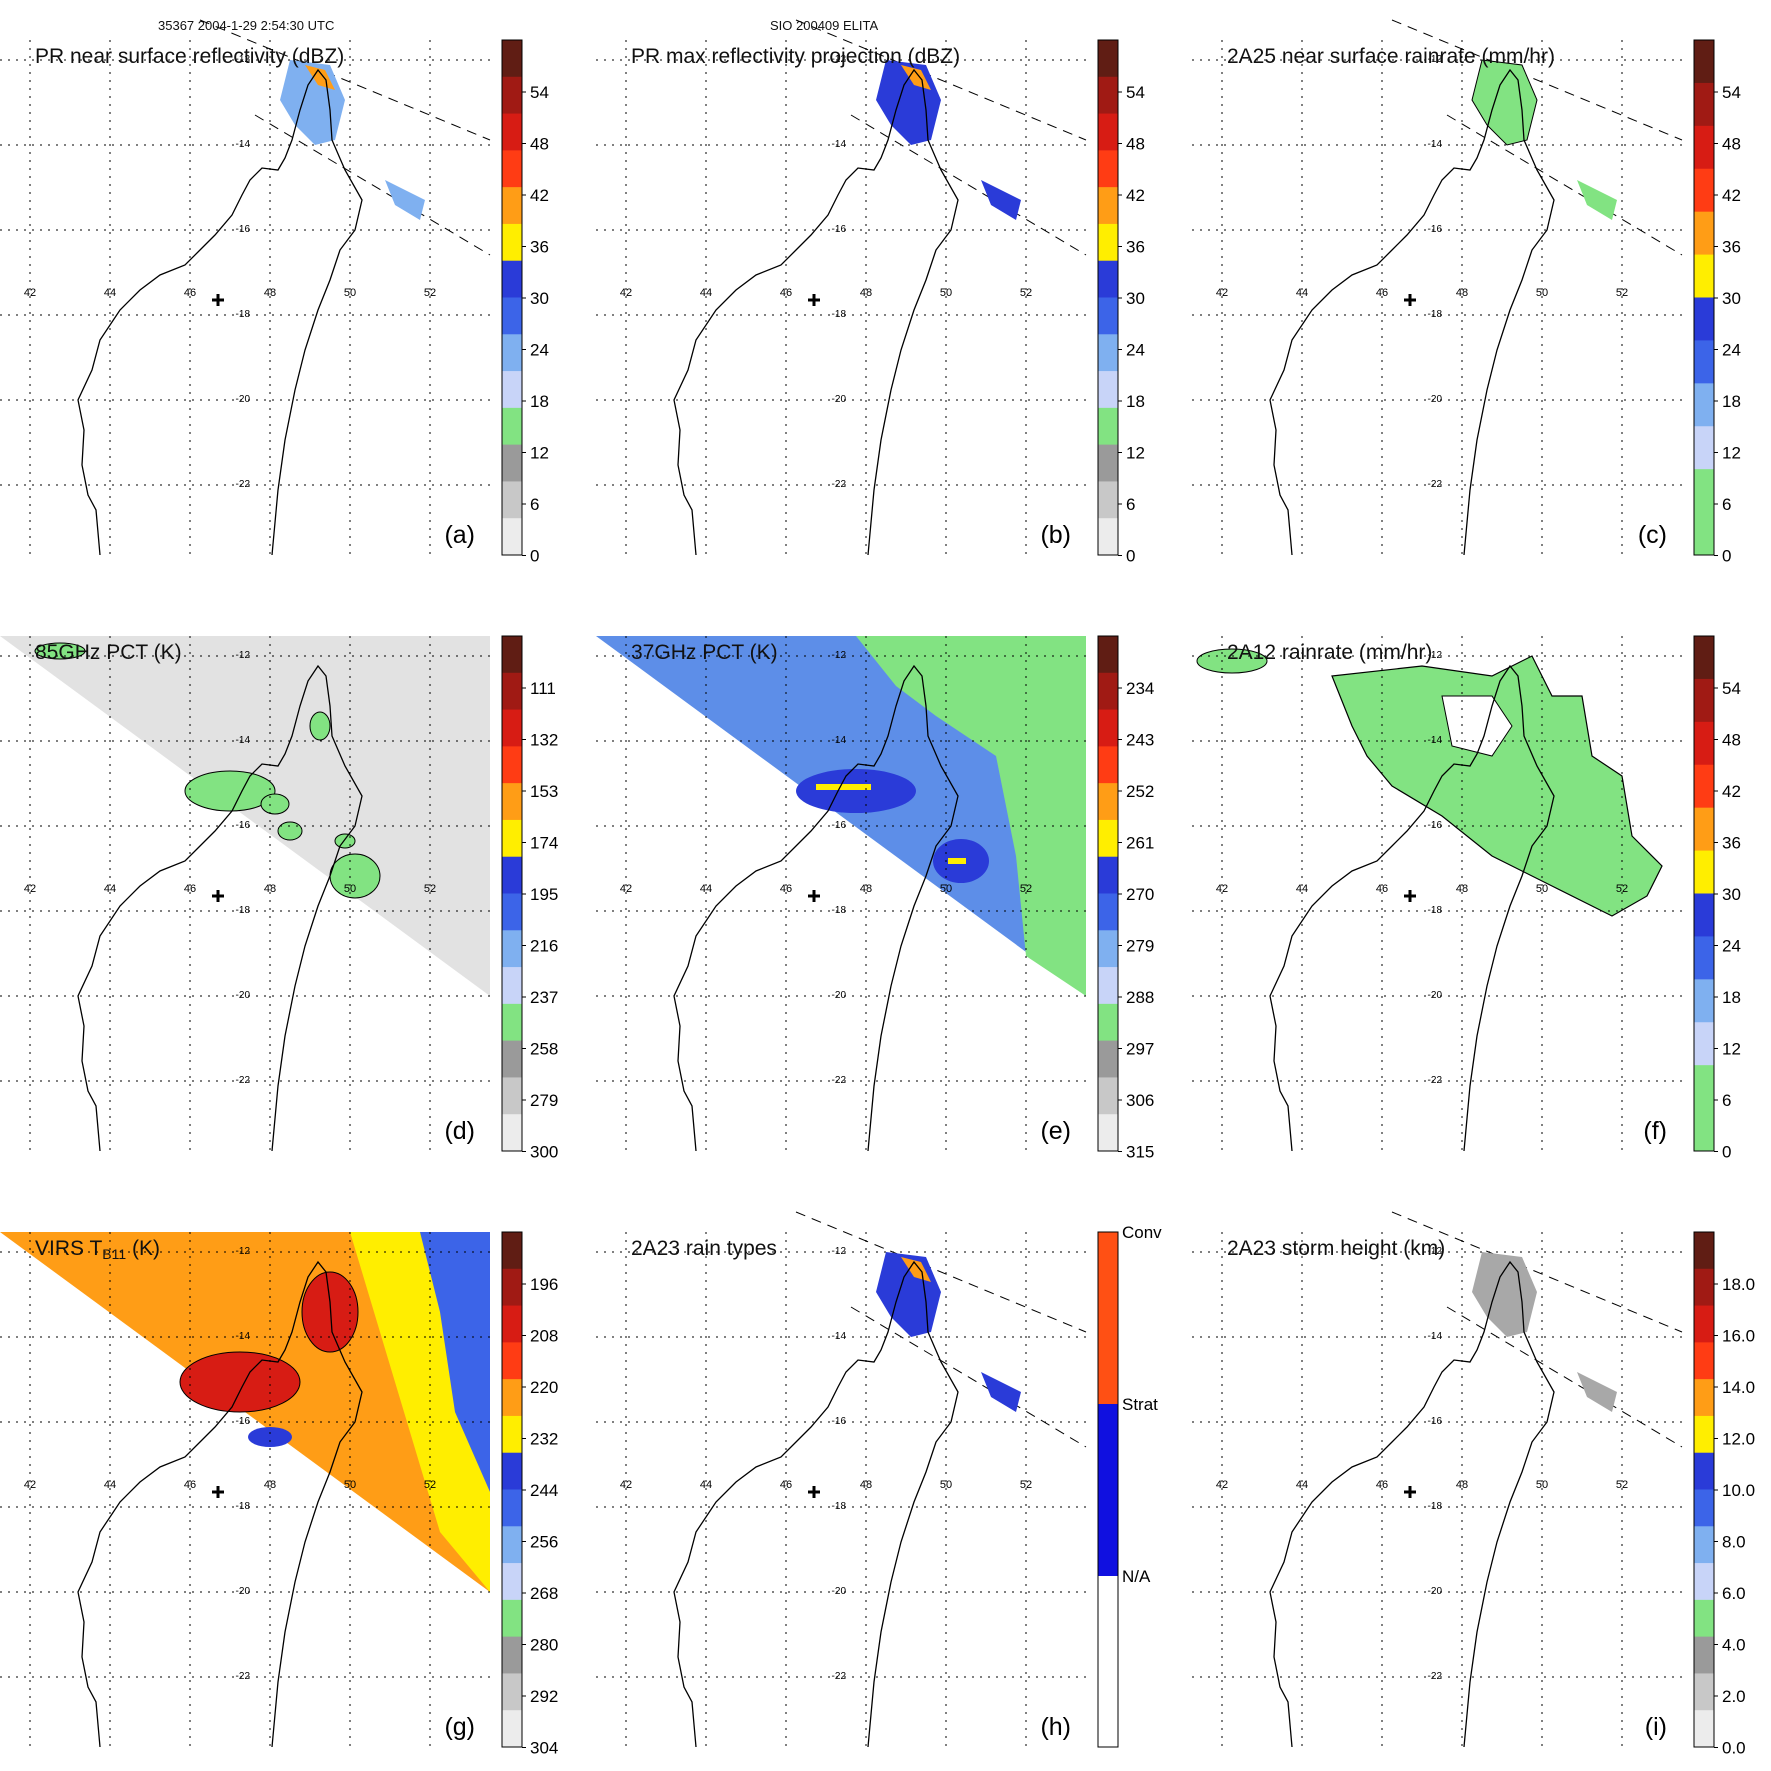 This screenshot has height=1771, width=1771. I want to click on storm-center-icon, so click(218, 1492).